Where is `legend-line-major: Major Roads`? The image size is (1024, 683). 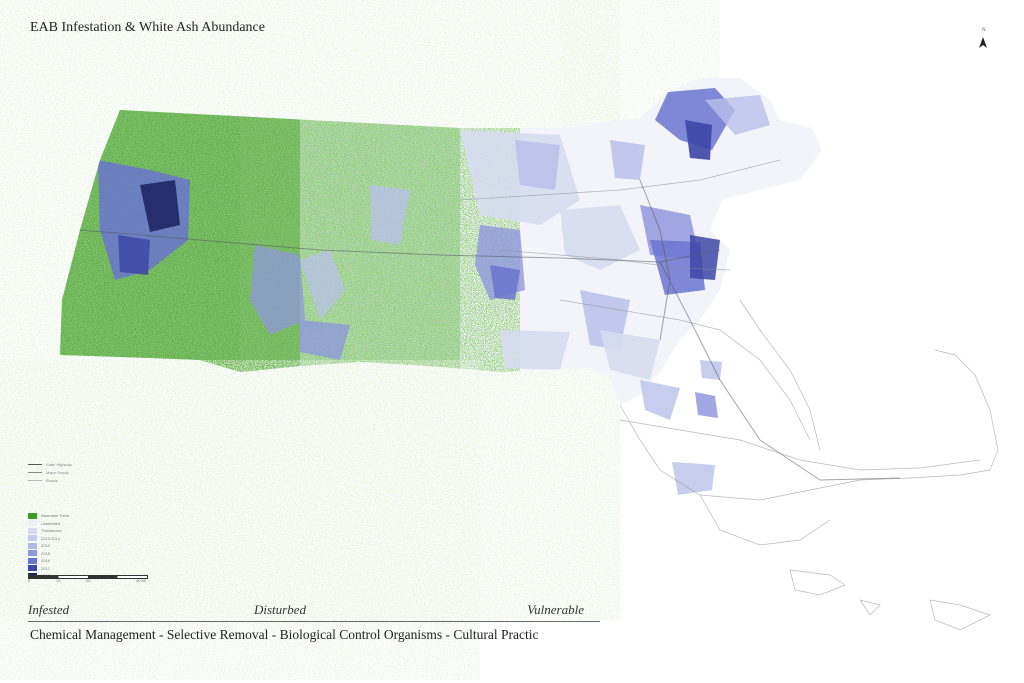 legend-line-major: Major Roads is located at coordinates (58, 472).